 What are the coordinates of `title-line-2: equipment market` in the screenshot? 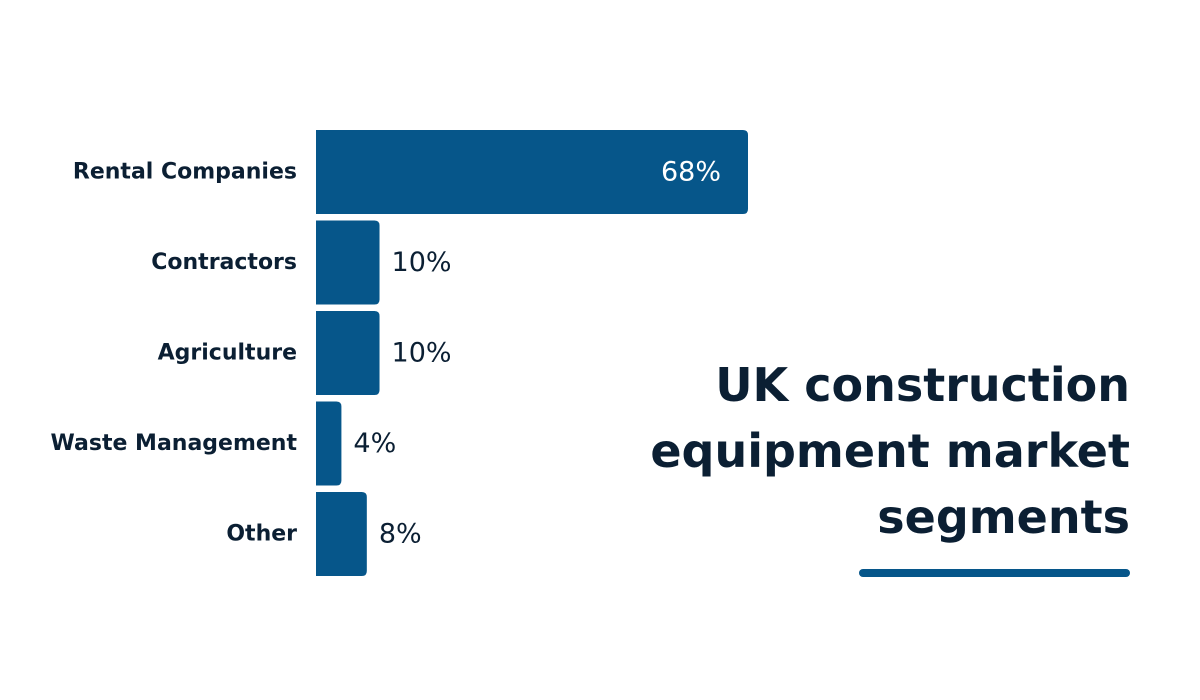 It's located at (890, 451).